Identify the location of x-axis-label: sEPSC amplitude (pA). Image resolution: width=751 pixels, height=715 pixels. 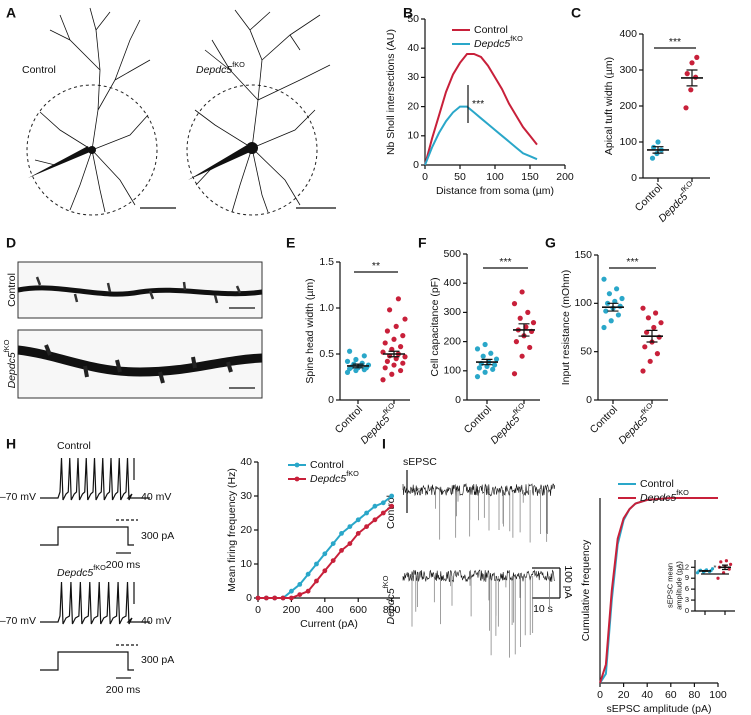
(658, 709).